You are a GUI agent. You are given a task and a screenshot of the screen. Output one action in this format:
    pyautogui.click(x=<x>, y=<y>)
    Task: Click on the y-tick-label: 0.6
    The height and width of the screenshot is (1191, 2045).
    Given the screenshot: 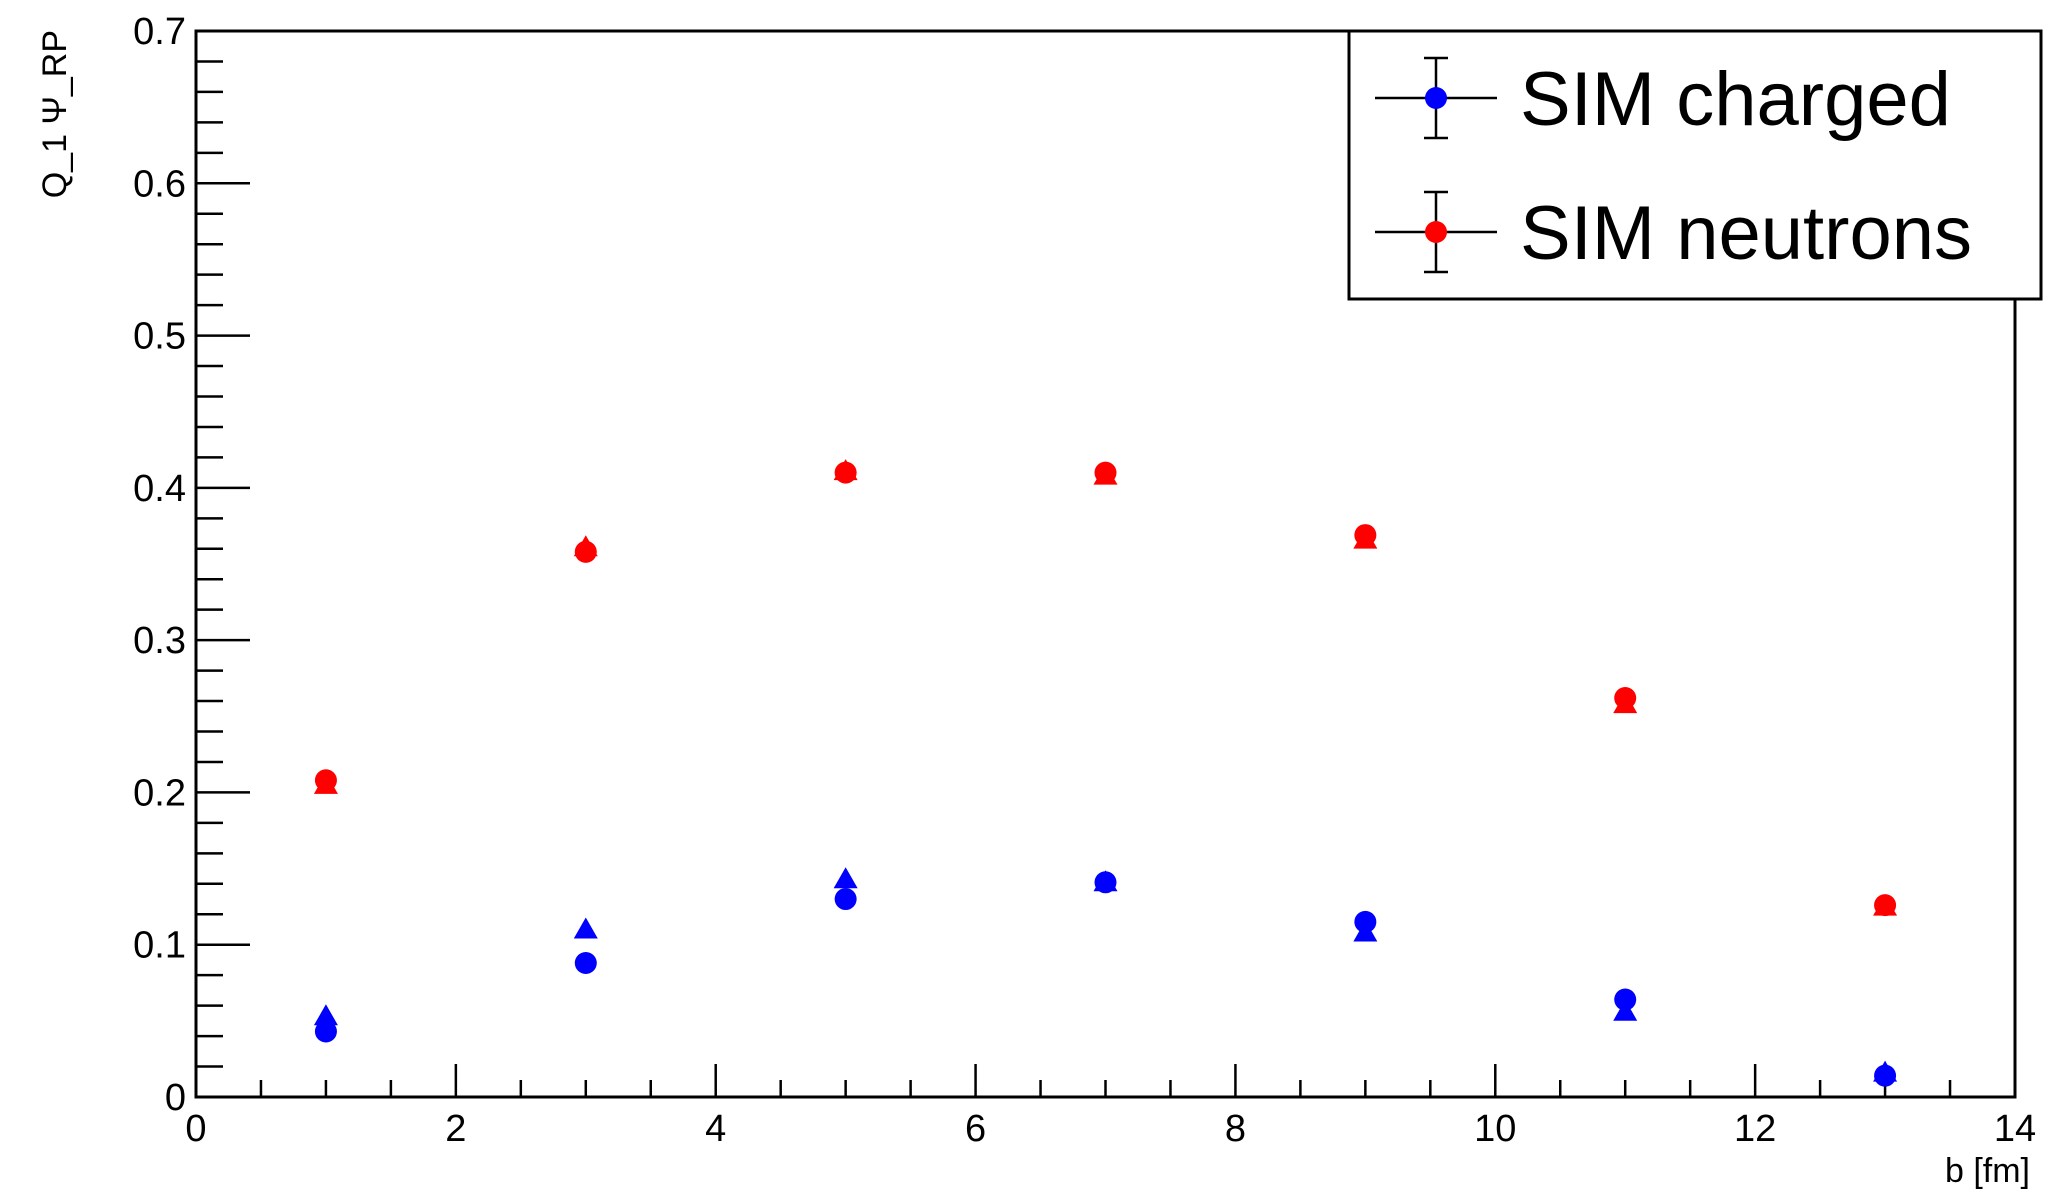 What is the action you would take?
    pyautogui.click(x=159, y=184)
    